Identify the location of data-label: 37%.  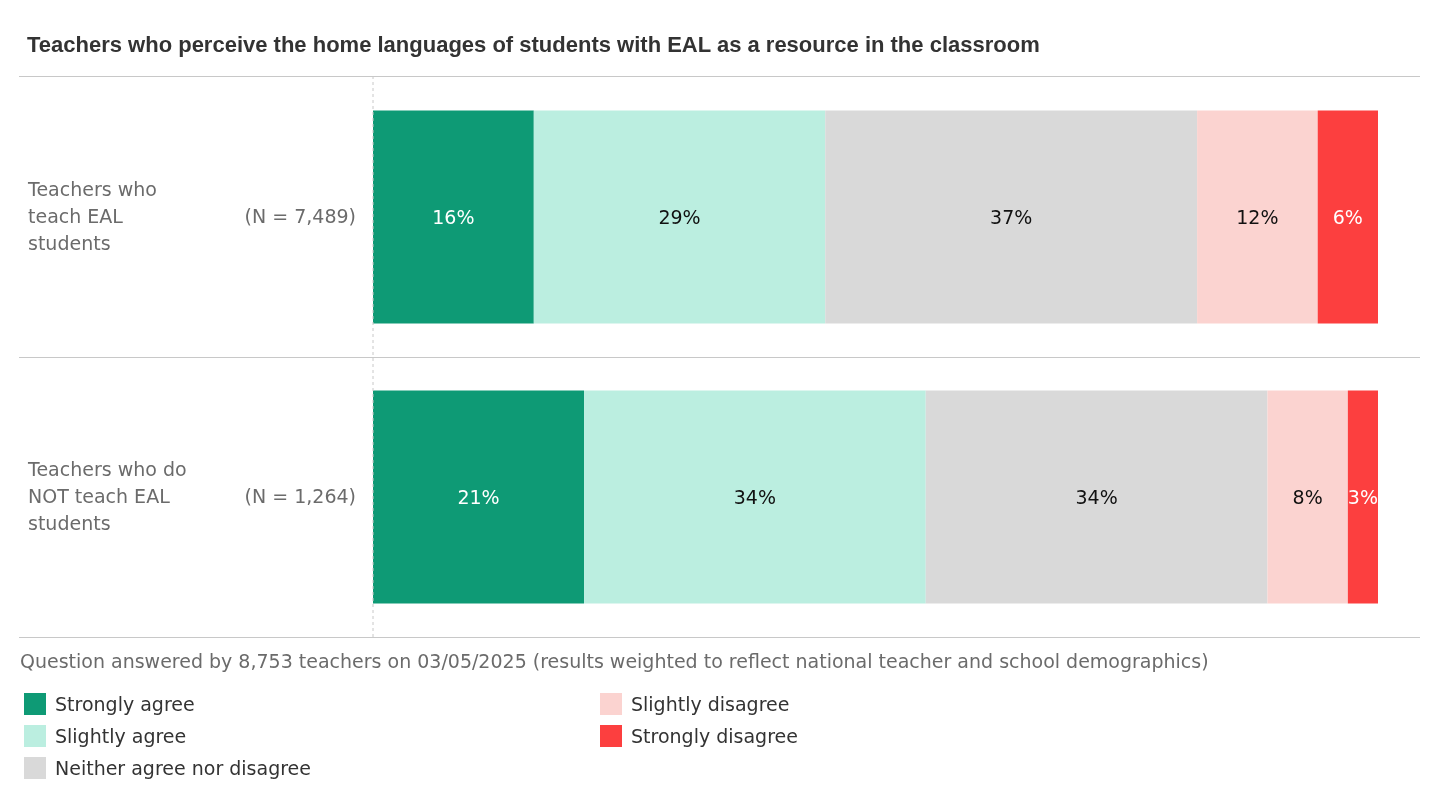
(1011, 216).